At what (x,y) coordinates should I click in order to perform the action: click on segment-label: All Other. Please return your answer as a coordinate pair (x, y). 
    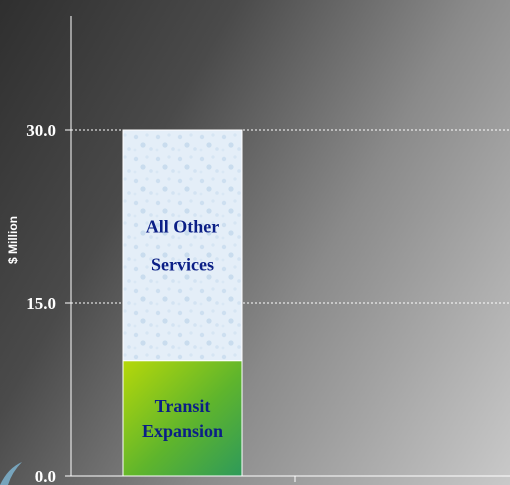
    Looking at the image, I should click on (183, 226).